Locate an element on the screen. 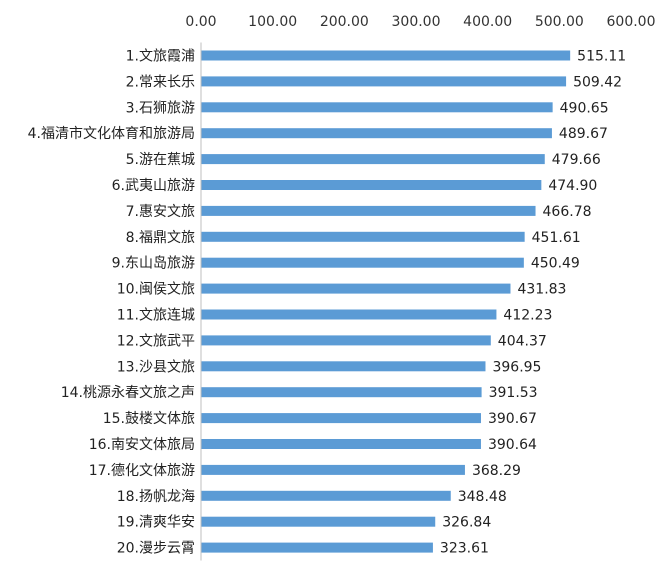 The width and height of the screenshot is (660, 566). value-label: 323.61 is located at coordinates (464, 549).